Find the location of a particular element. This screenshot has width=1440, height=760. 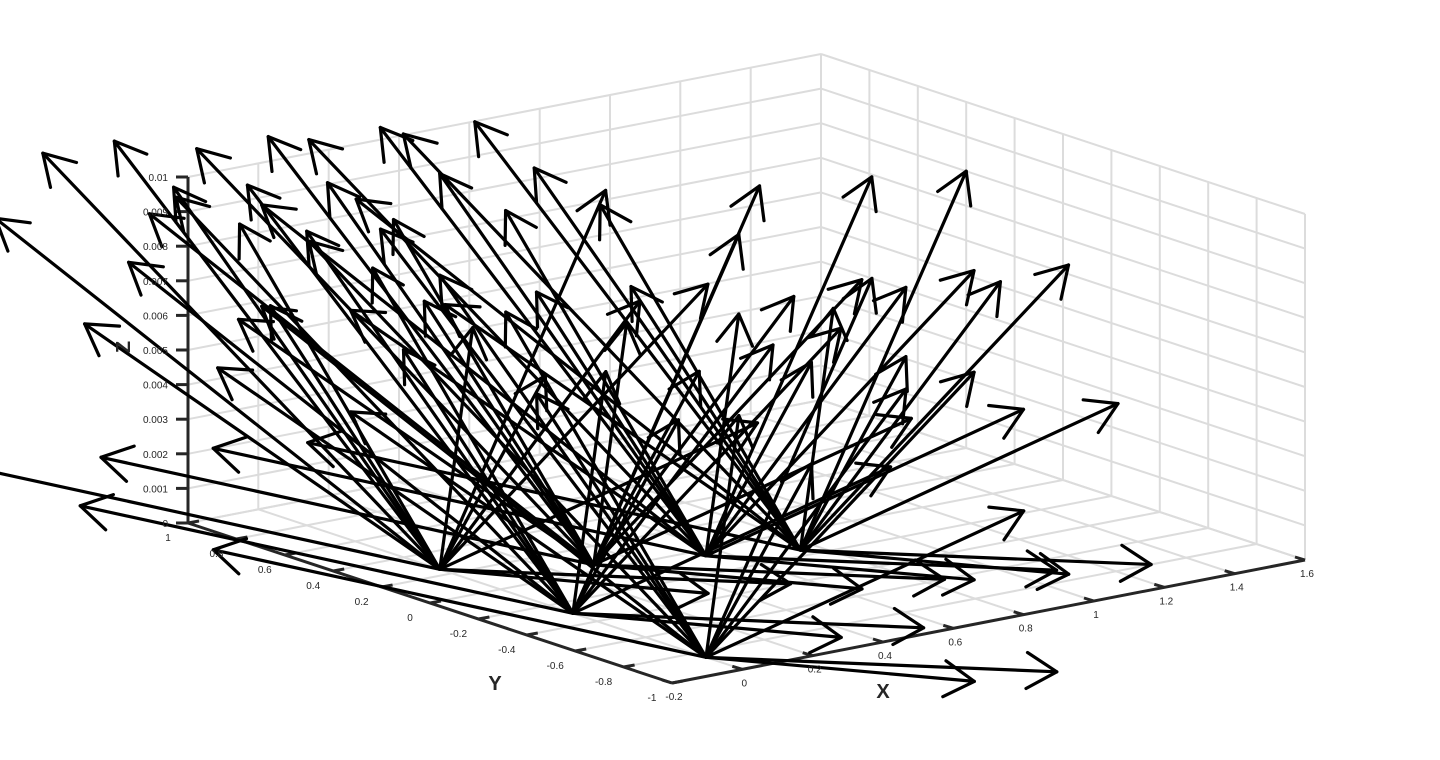

z-tick-label: 0.002 is located at coordinates (155, 455).